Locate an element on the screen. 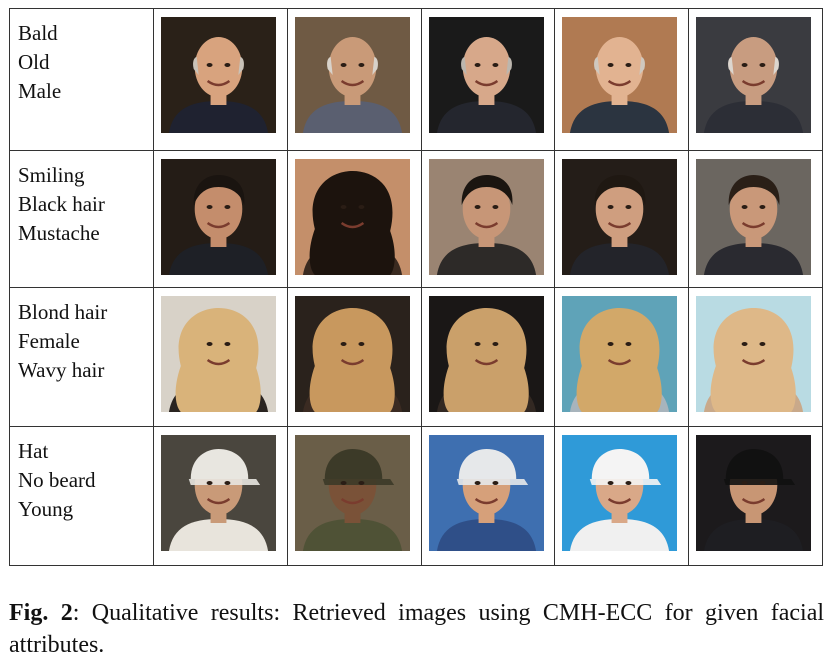  smiling-man-mustache-photo is located at coordinates (218, 217).